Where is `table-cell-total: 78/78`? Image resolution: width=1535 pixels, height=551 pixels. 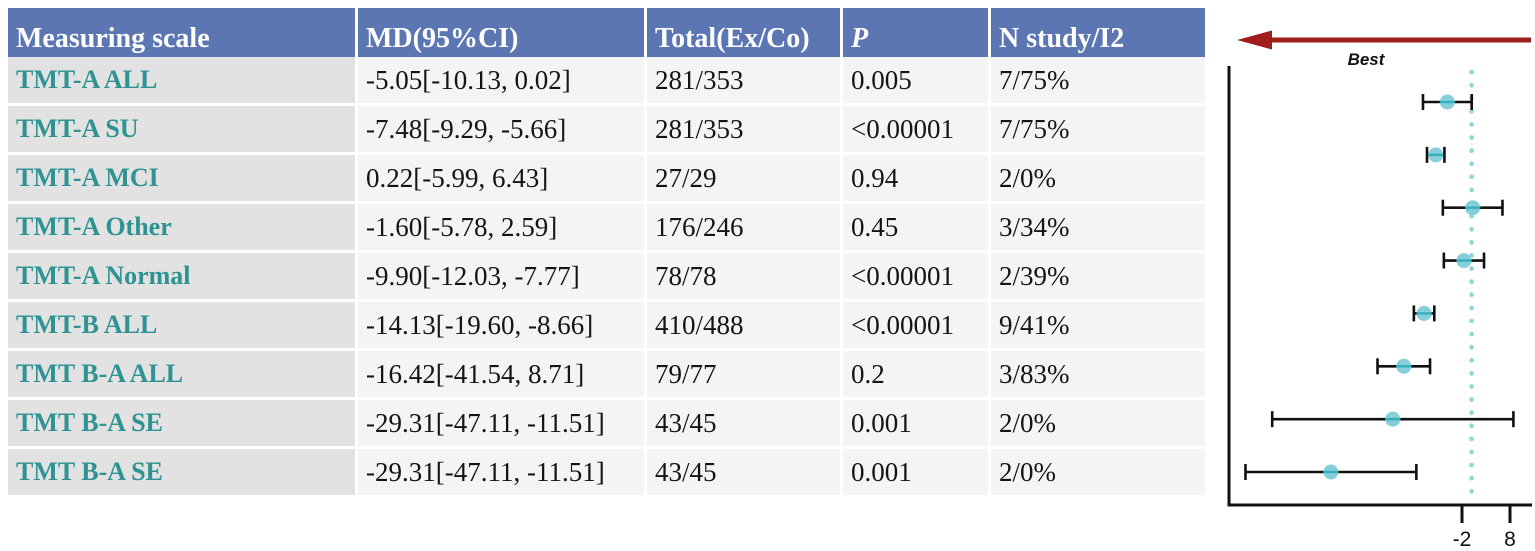 table-cell-total: 78/78 is located at coordinates (743, 276).